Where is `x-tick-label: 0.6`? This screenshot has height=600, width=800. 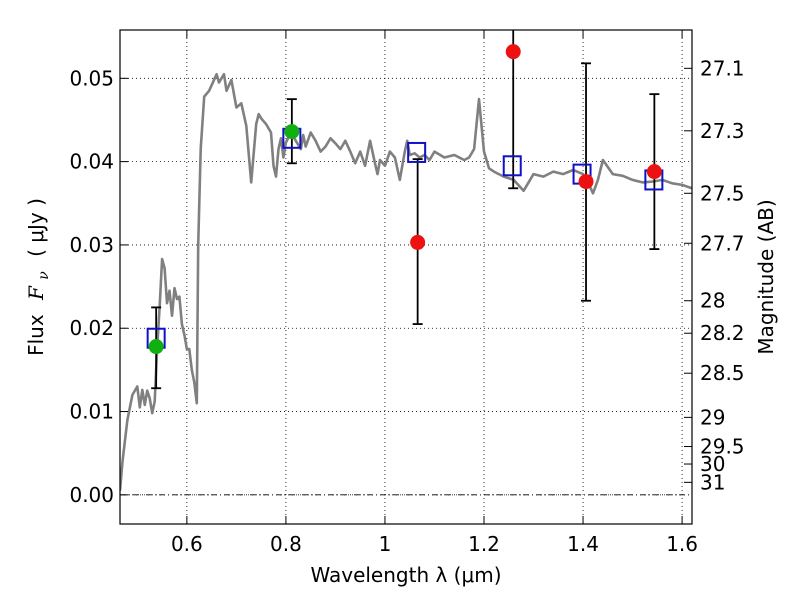 x-tick-label: 0.6 is located at coordinates (187, 544).